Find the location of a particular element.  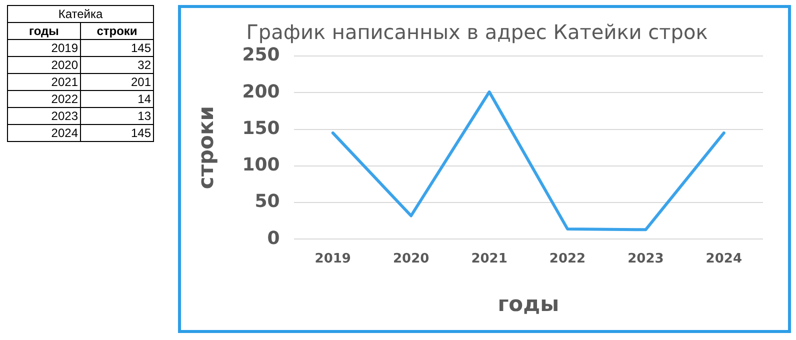

y-tick-label: 2021 is located at coordinates (44, 82).